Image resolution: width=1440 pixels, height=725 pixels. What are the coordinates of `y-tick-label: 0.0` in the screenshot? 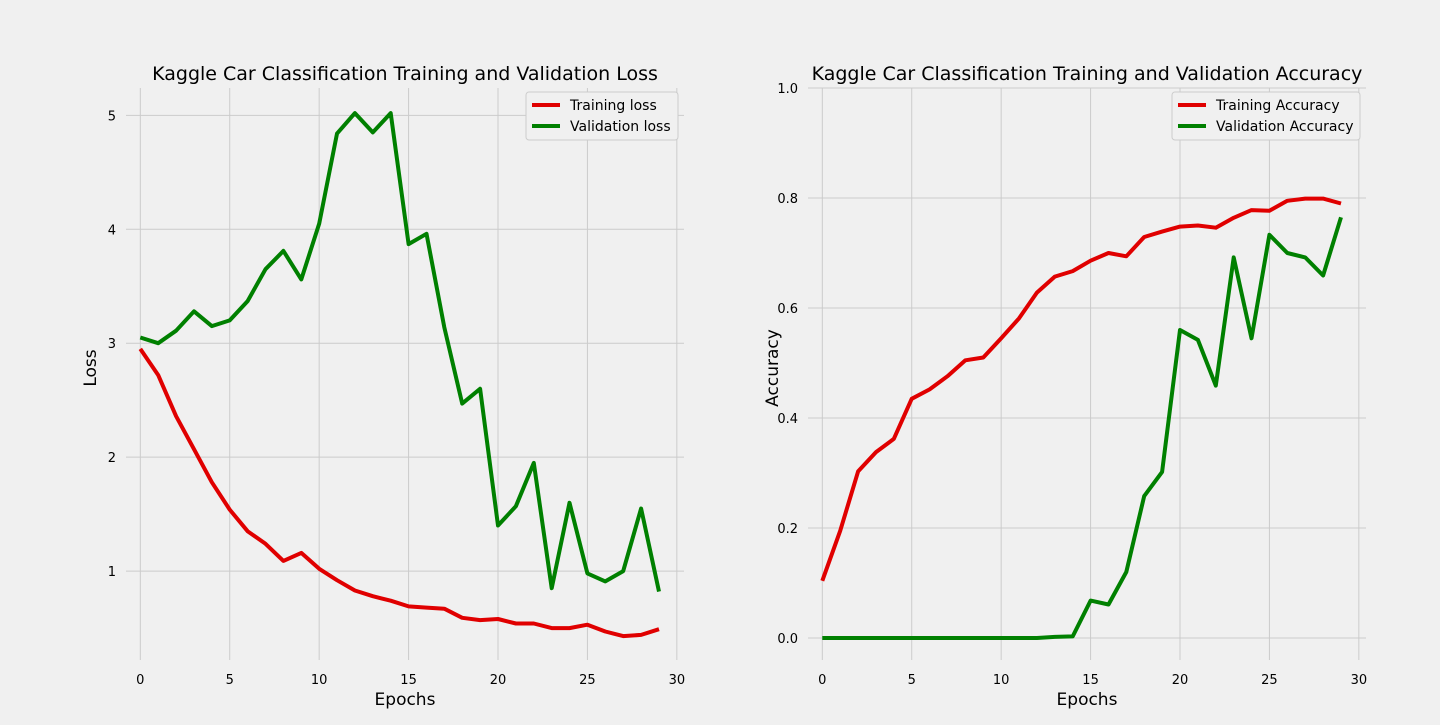 It's located at (787, 639).